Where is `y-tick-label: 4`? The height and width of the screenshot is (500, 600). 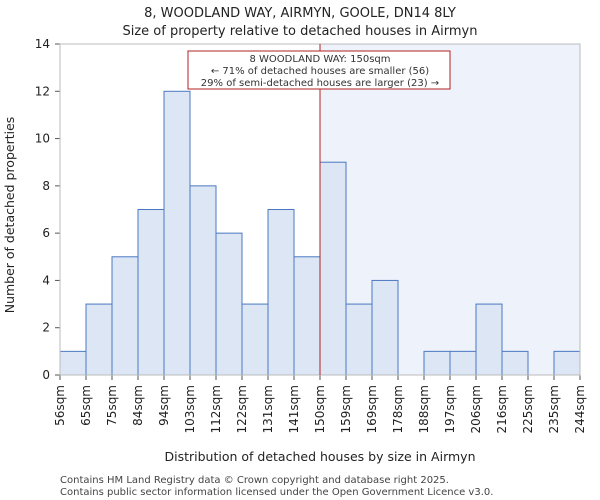
y-tick-label: 4 is located at coordinates (46, 280).